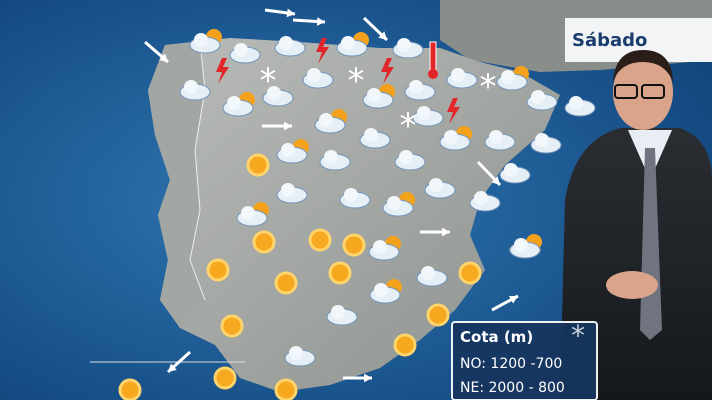 The width and height of the screenshot is (712, 400). What do you see at coordinates (512, 388) in the screenshot?
I see `legend-row: NE: 2000 - 800` at bounding box center [512, 388].